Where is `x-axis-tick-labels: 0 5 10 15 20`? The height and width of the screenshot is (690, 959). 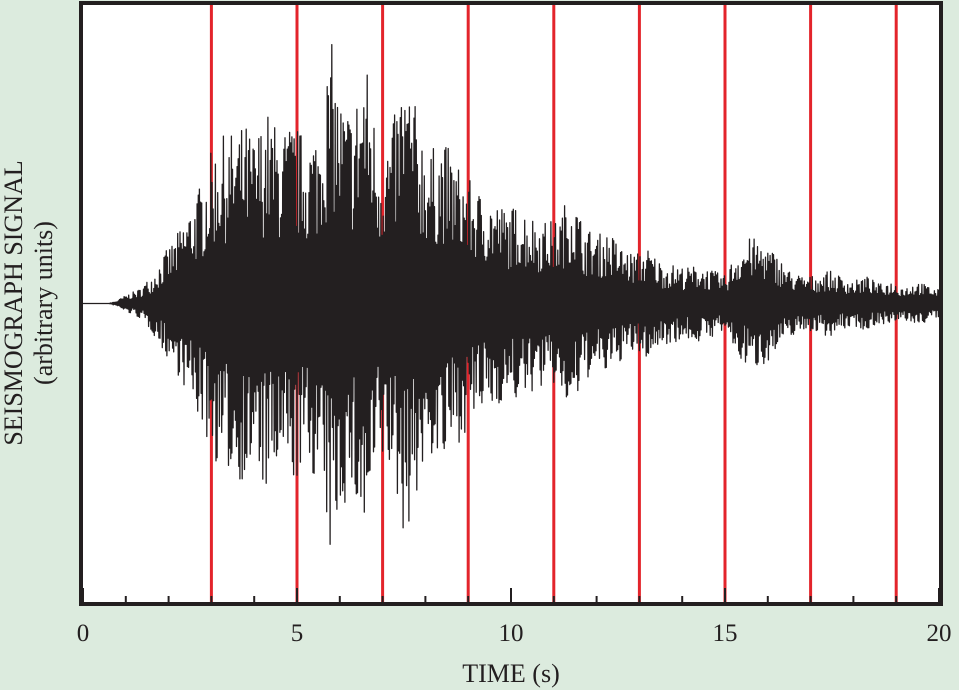
x-axis-tick-labels: 0 5 10 15 20 is located at coordinates (514, 633).